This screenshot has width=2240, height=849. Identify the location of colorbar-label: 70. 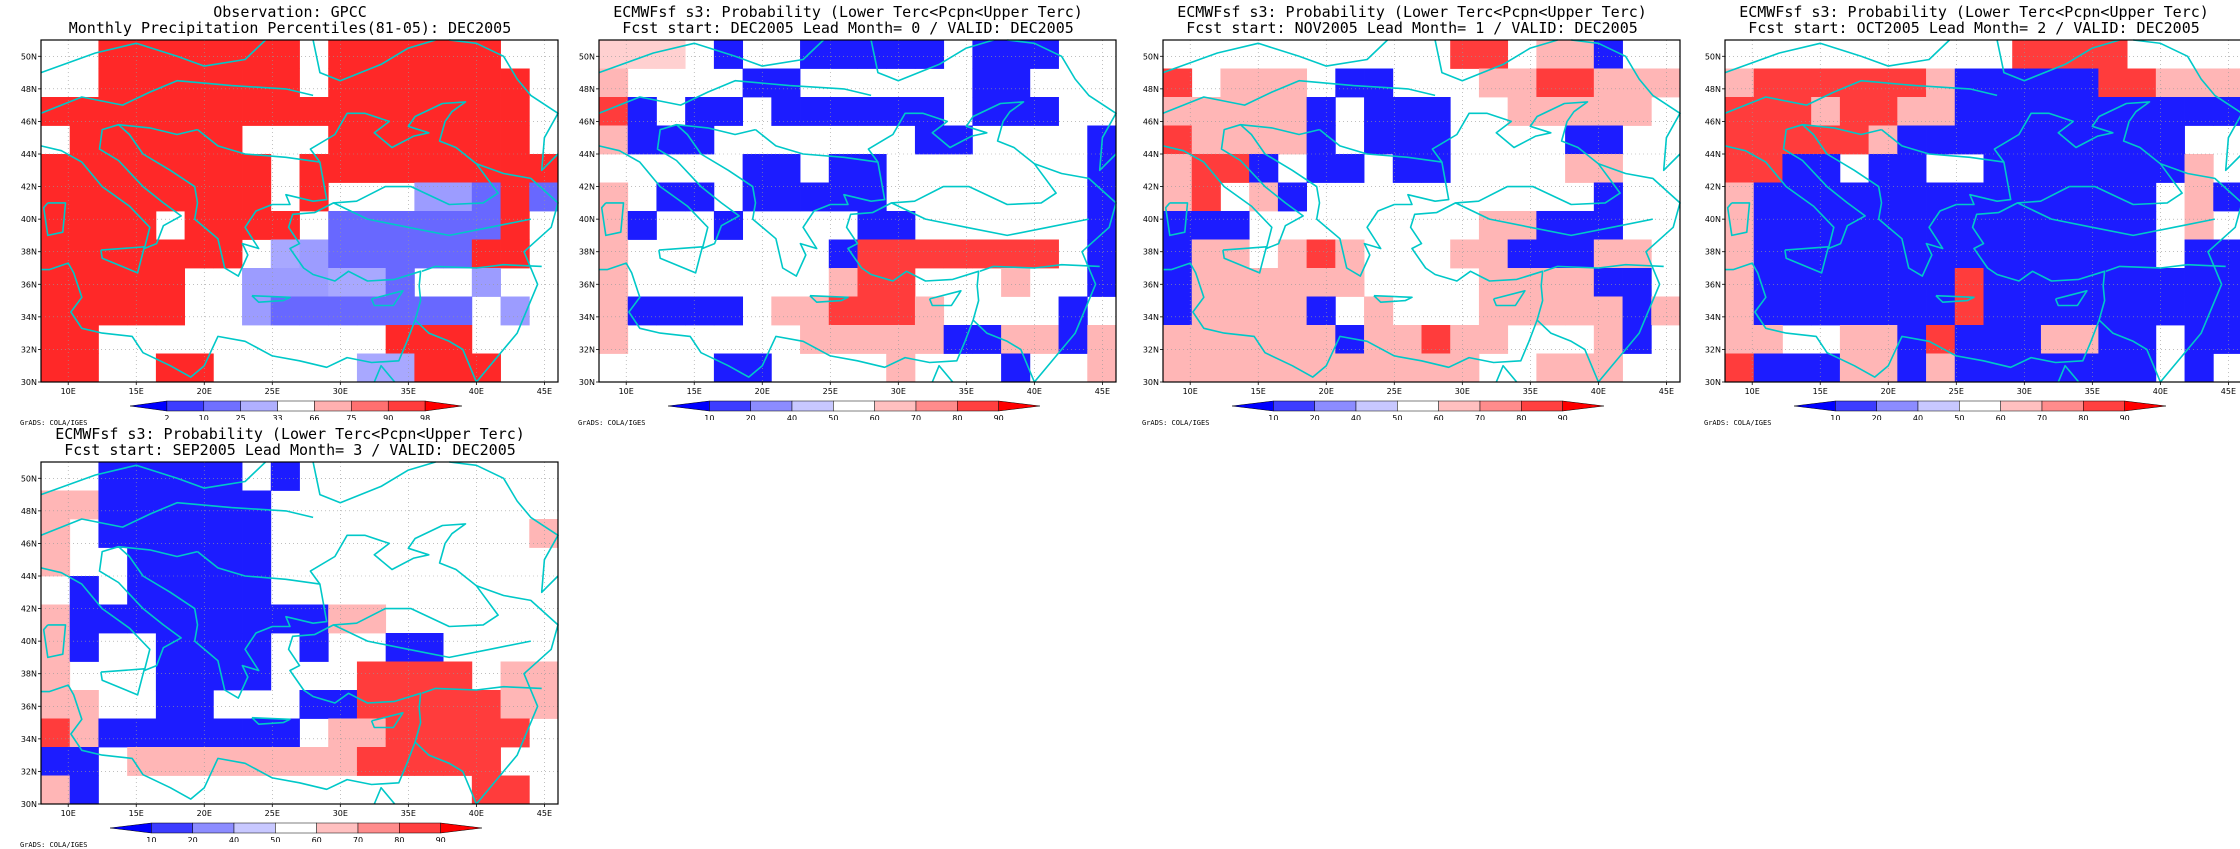
(2042, 417).